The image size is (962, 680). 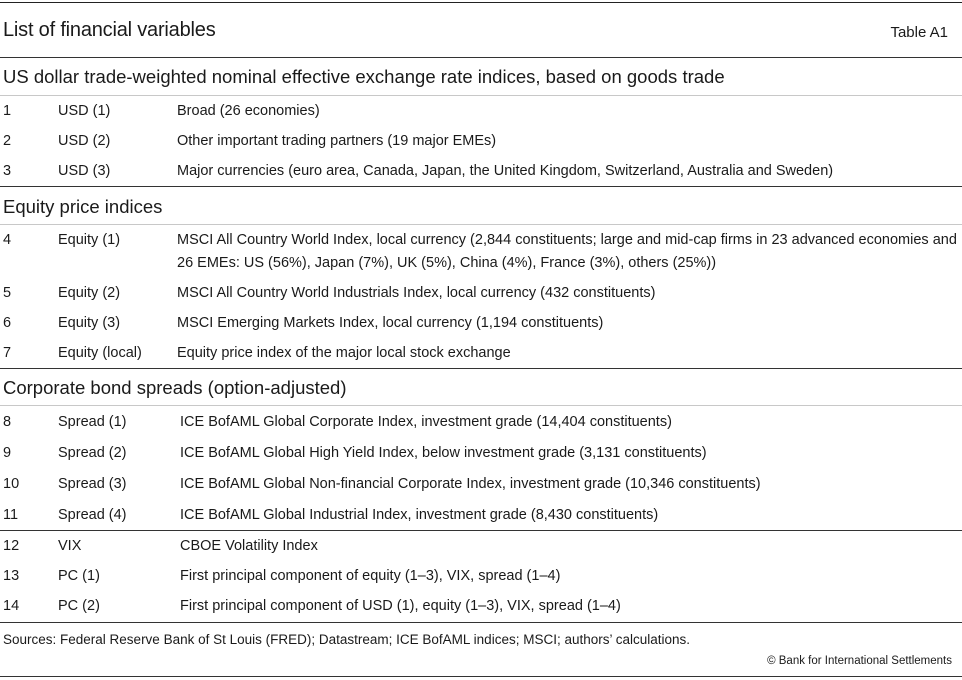 I want to click on row-number: 8, so click(x=7, y=422).